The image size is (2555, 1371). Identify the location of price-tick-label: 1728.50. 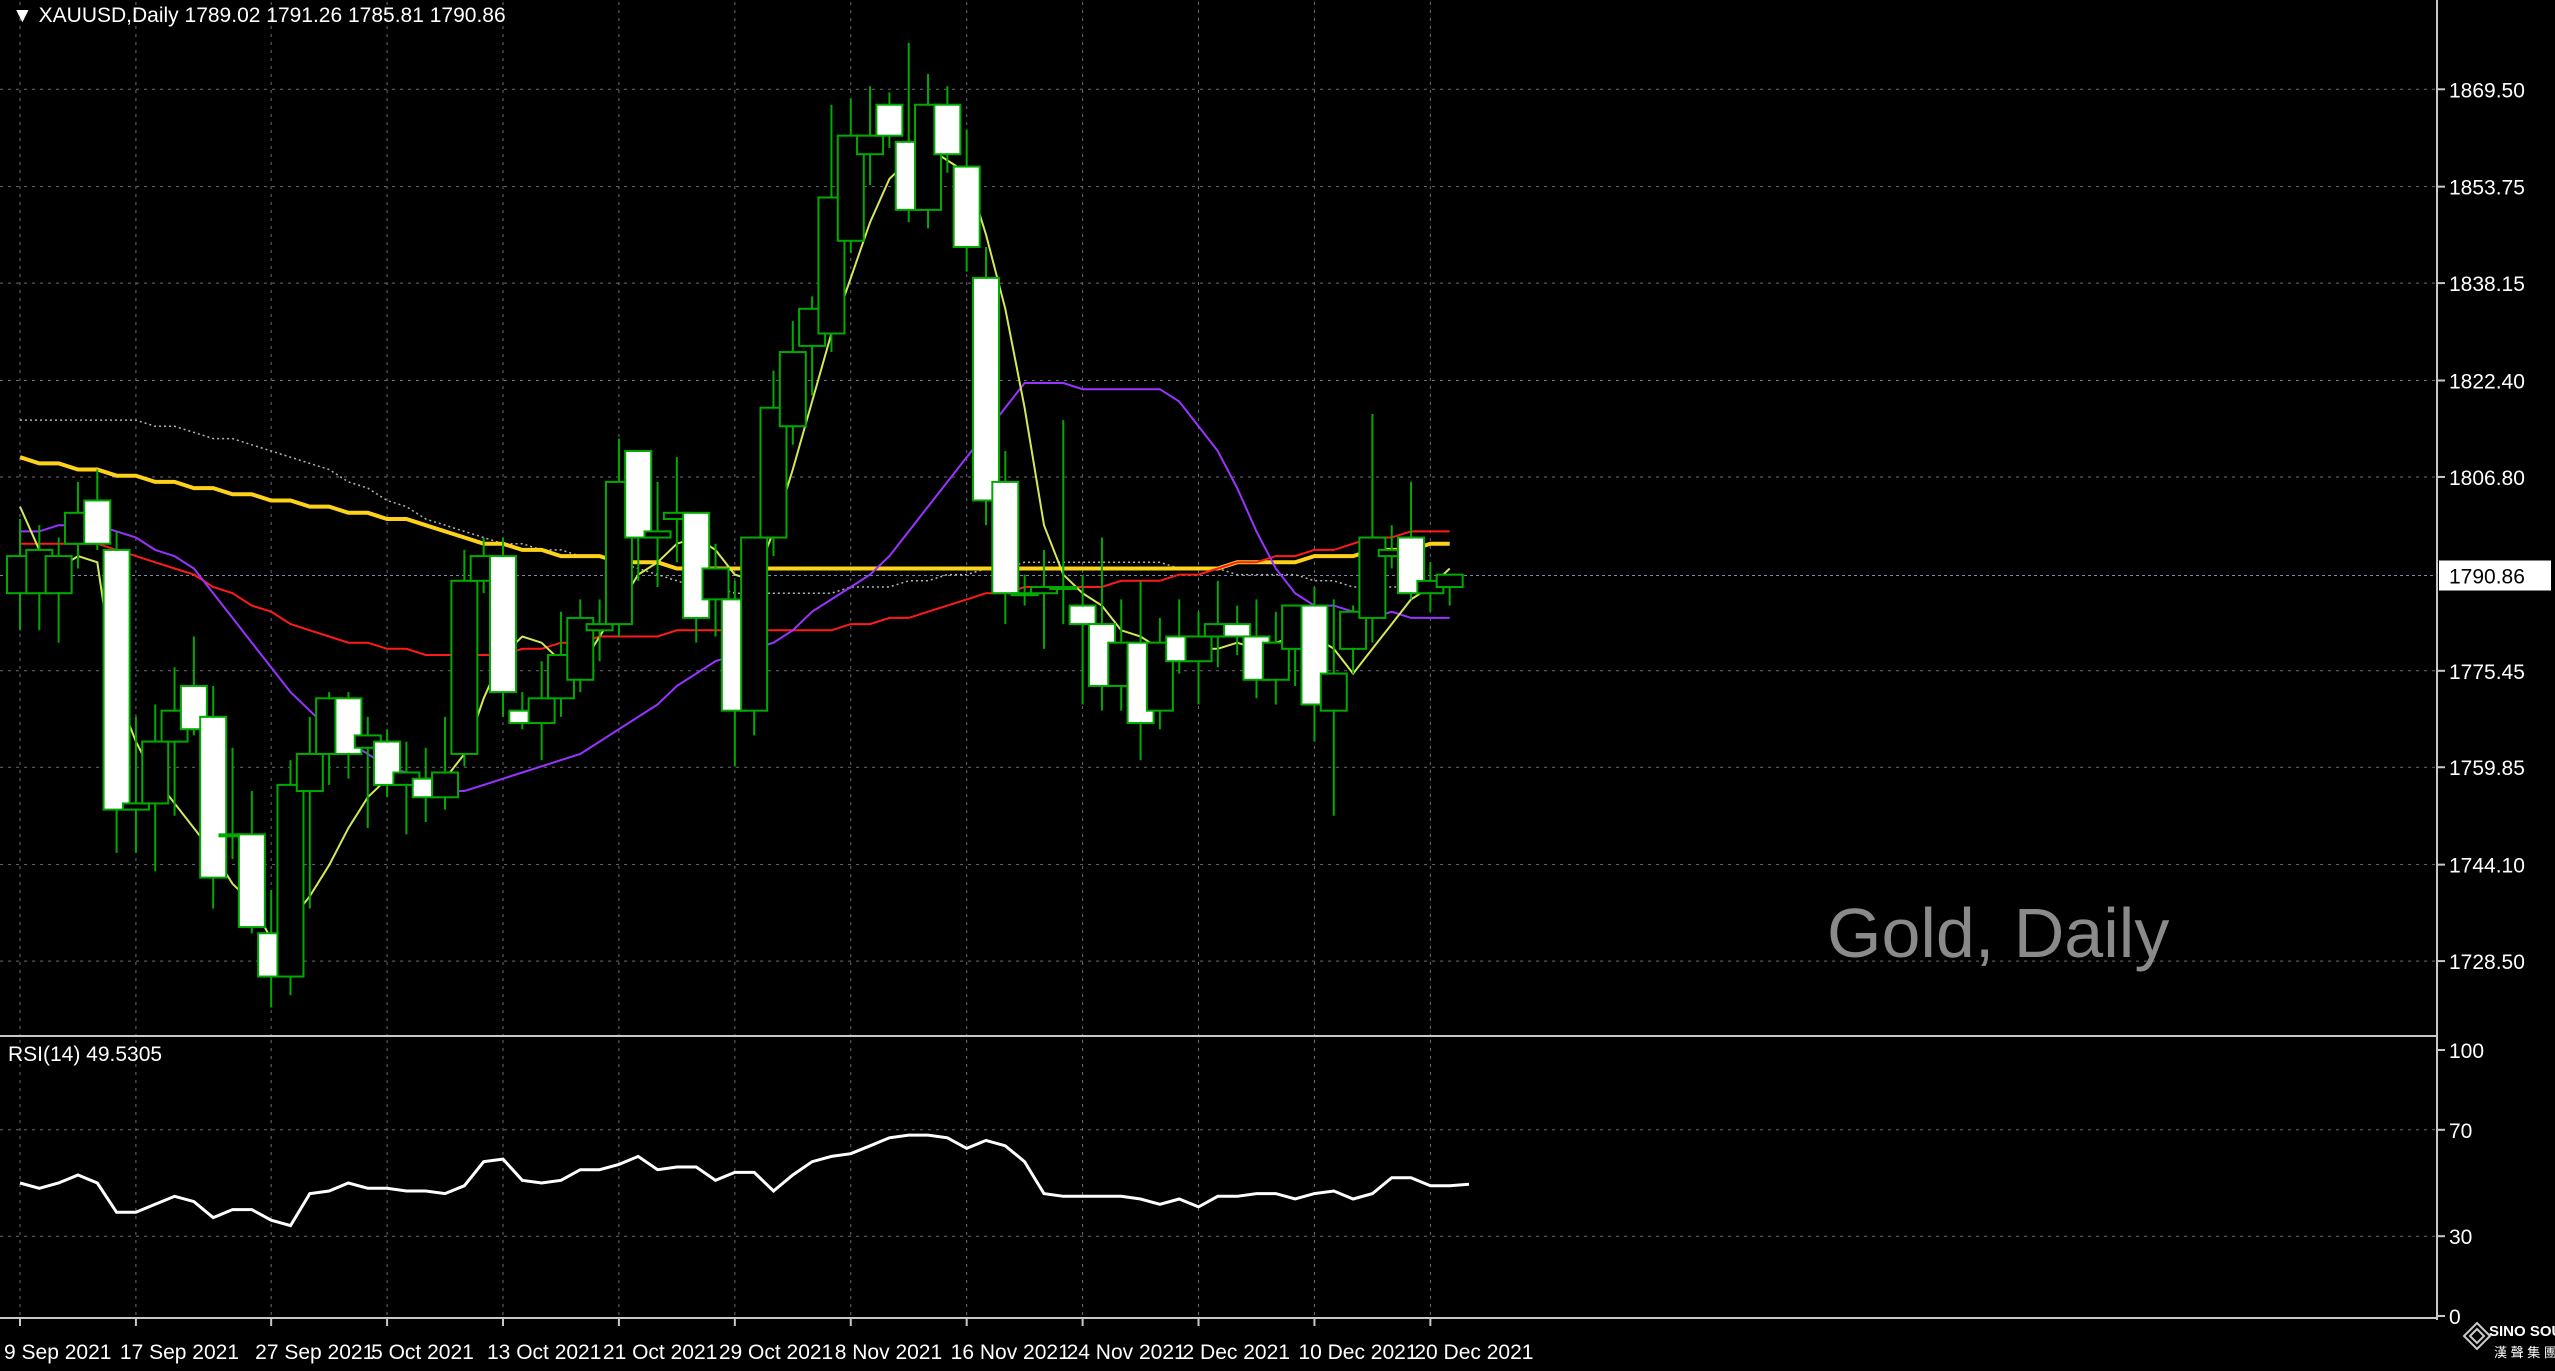
(2487, 962).